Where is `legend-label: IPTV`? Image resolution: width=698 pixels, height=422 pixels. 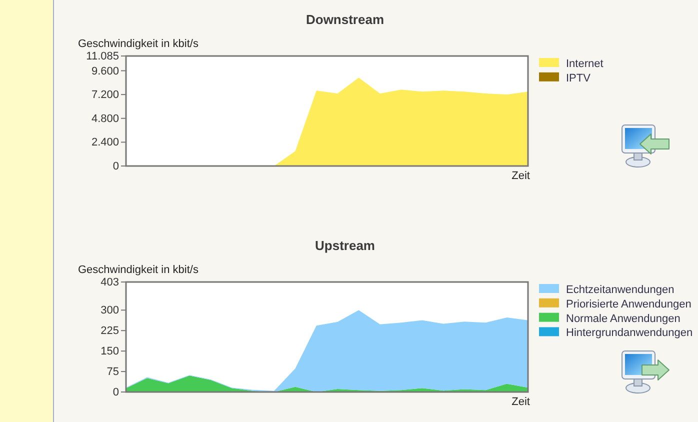
legend-label: IPTV is located at coordinates (579, 78).